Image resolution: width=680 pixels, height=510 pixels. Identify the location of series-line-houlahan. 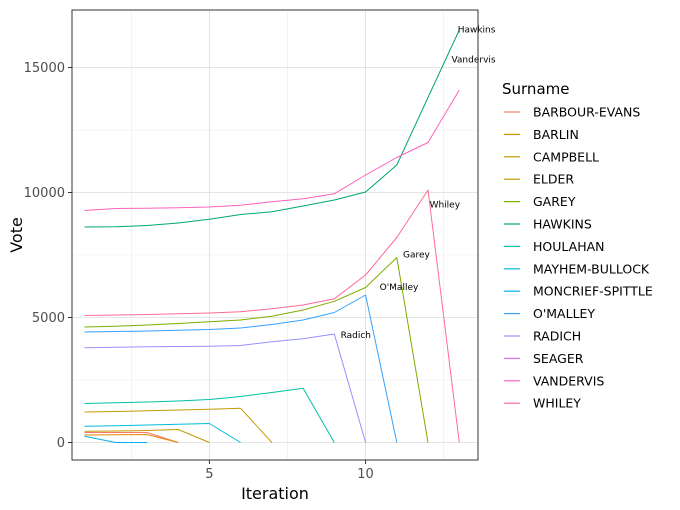
(209, 415).